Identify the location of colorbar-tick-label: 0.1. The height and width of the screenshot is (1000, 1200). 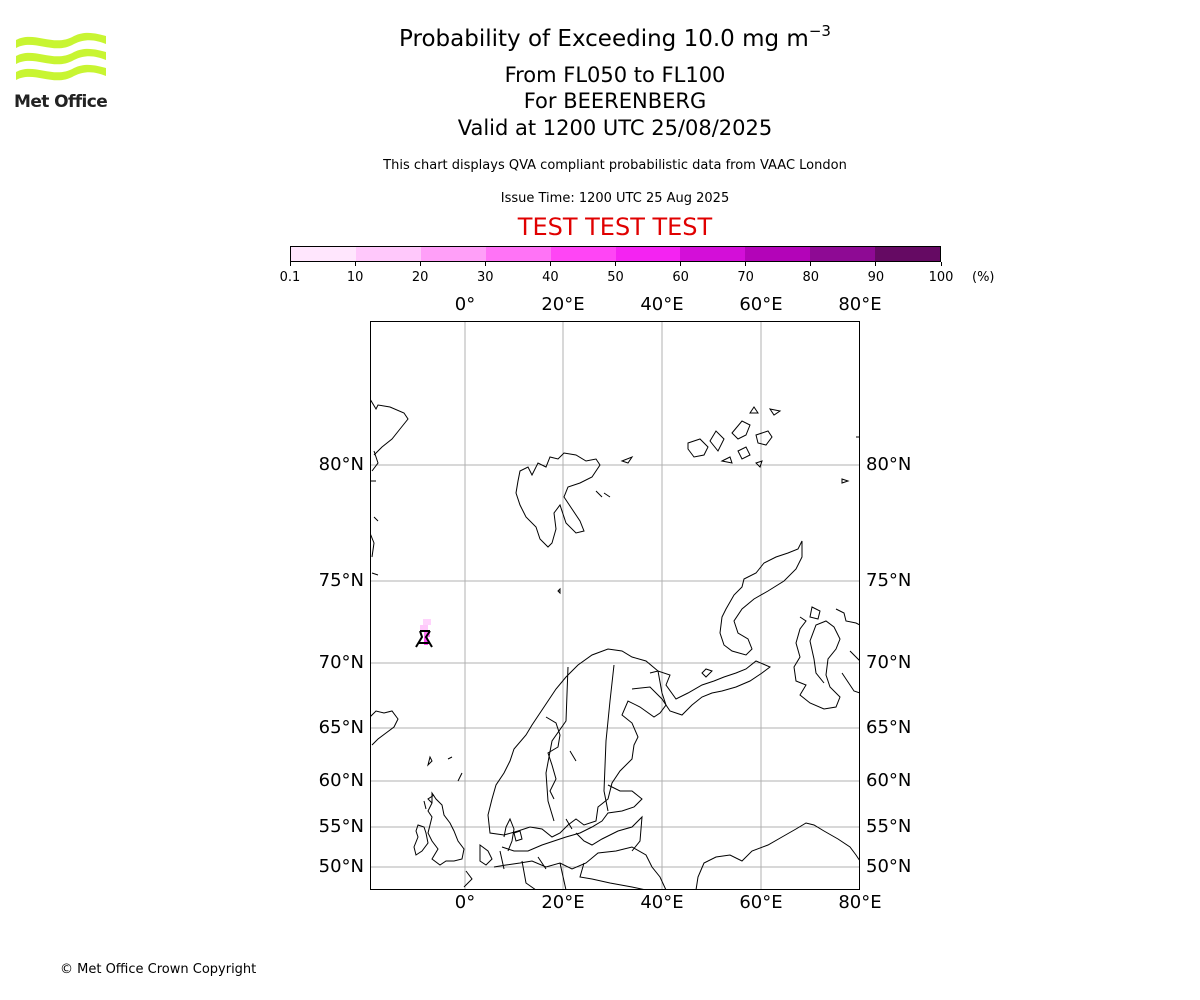
(290, 277).